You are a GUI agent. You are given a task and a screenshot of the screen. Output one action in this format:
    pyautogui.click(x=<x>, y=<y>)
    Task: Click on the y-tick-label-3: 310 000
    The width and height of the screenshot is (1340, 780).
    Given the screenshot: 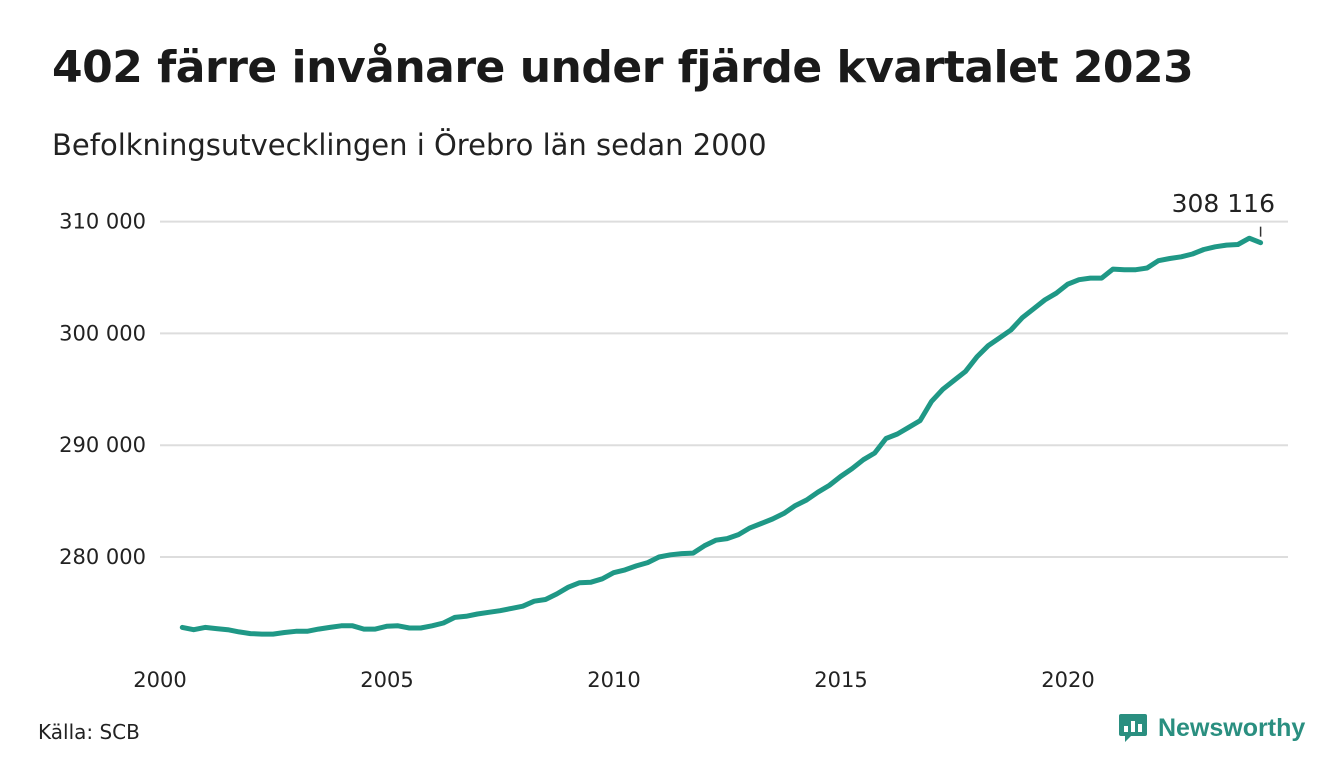 What is the action you would take?
    pyautogui.click(x=102, y=222)
    